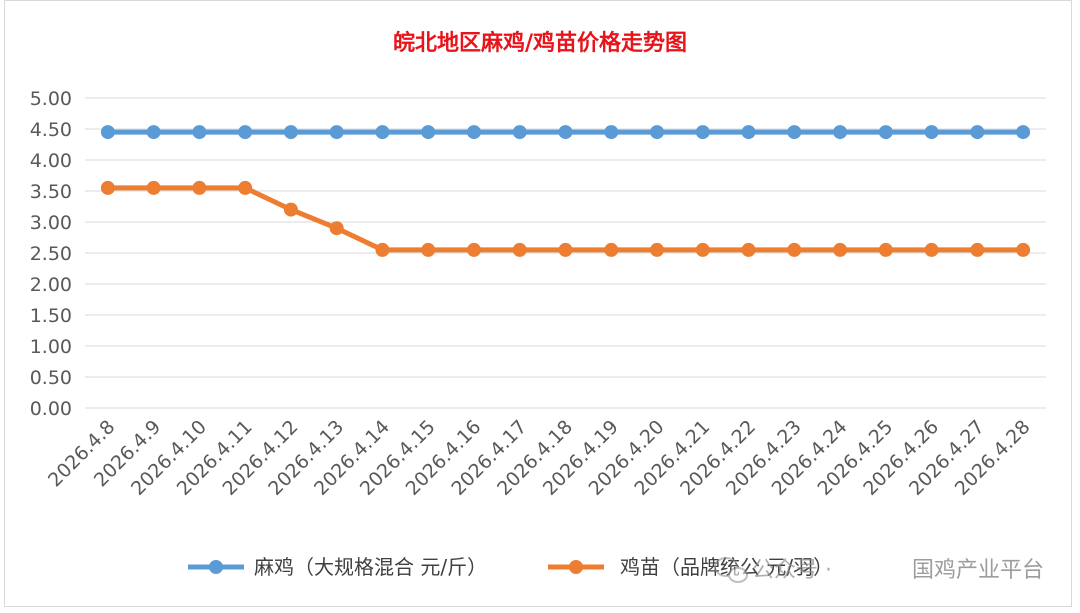 This screenshot has height=613, width=1080. What do you see at coordinates (51, 192) in the screenshot?
I see `y-tick-label: 3.50` at bounding box center [51, 192].